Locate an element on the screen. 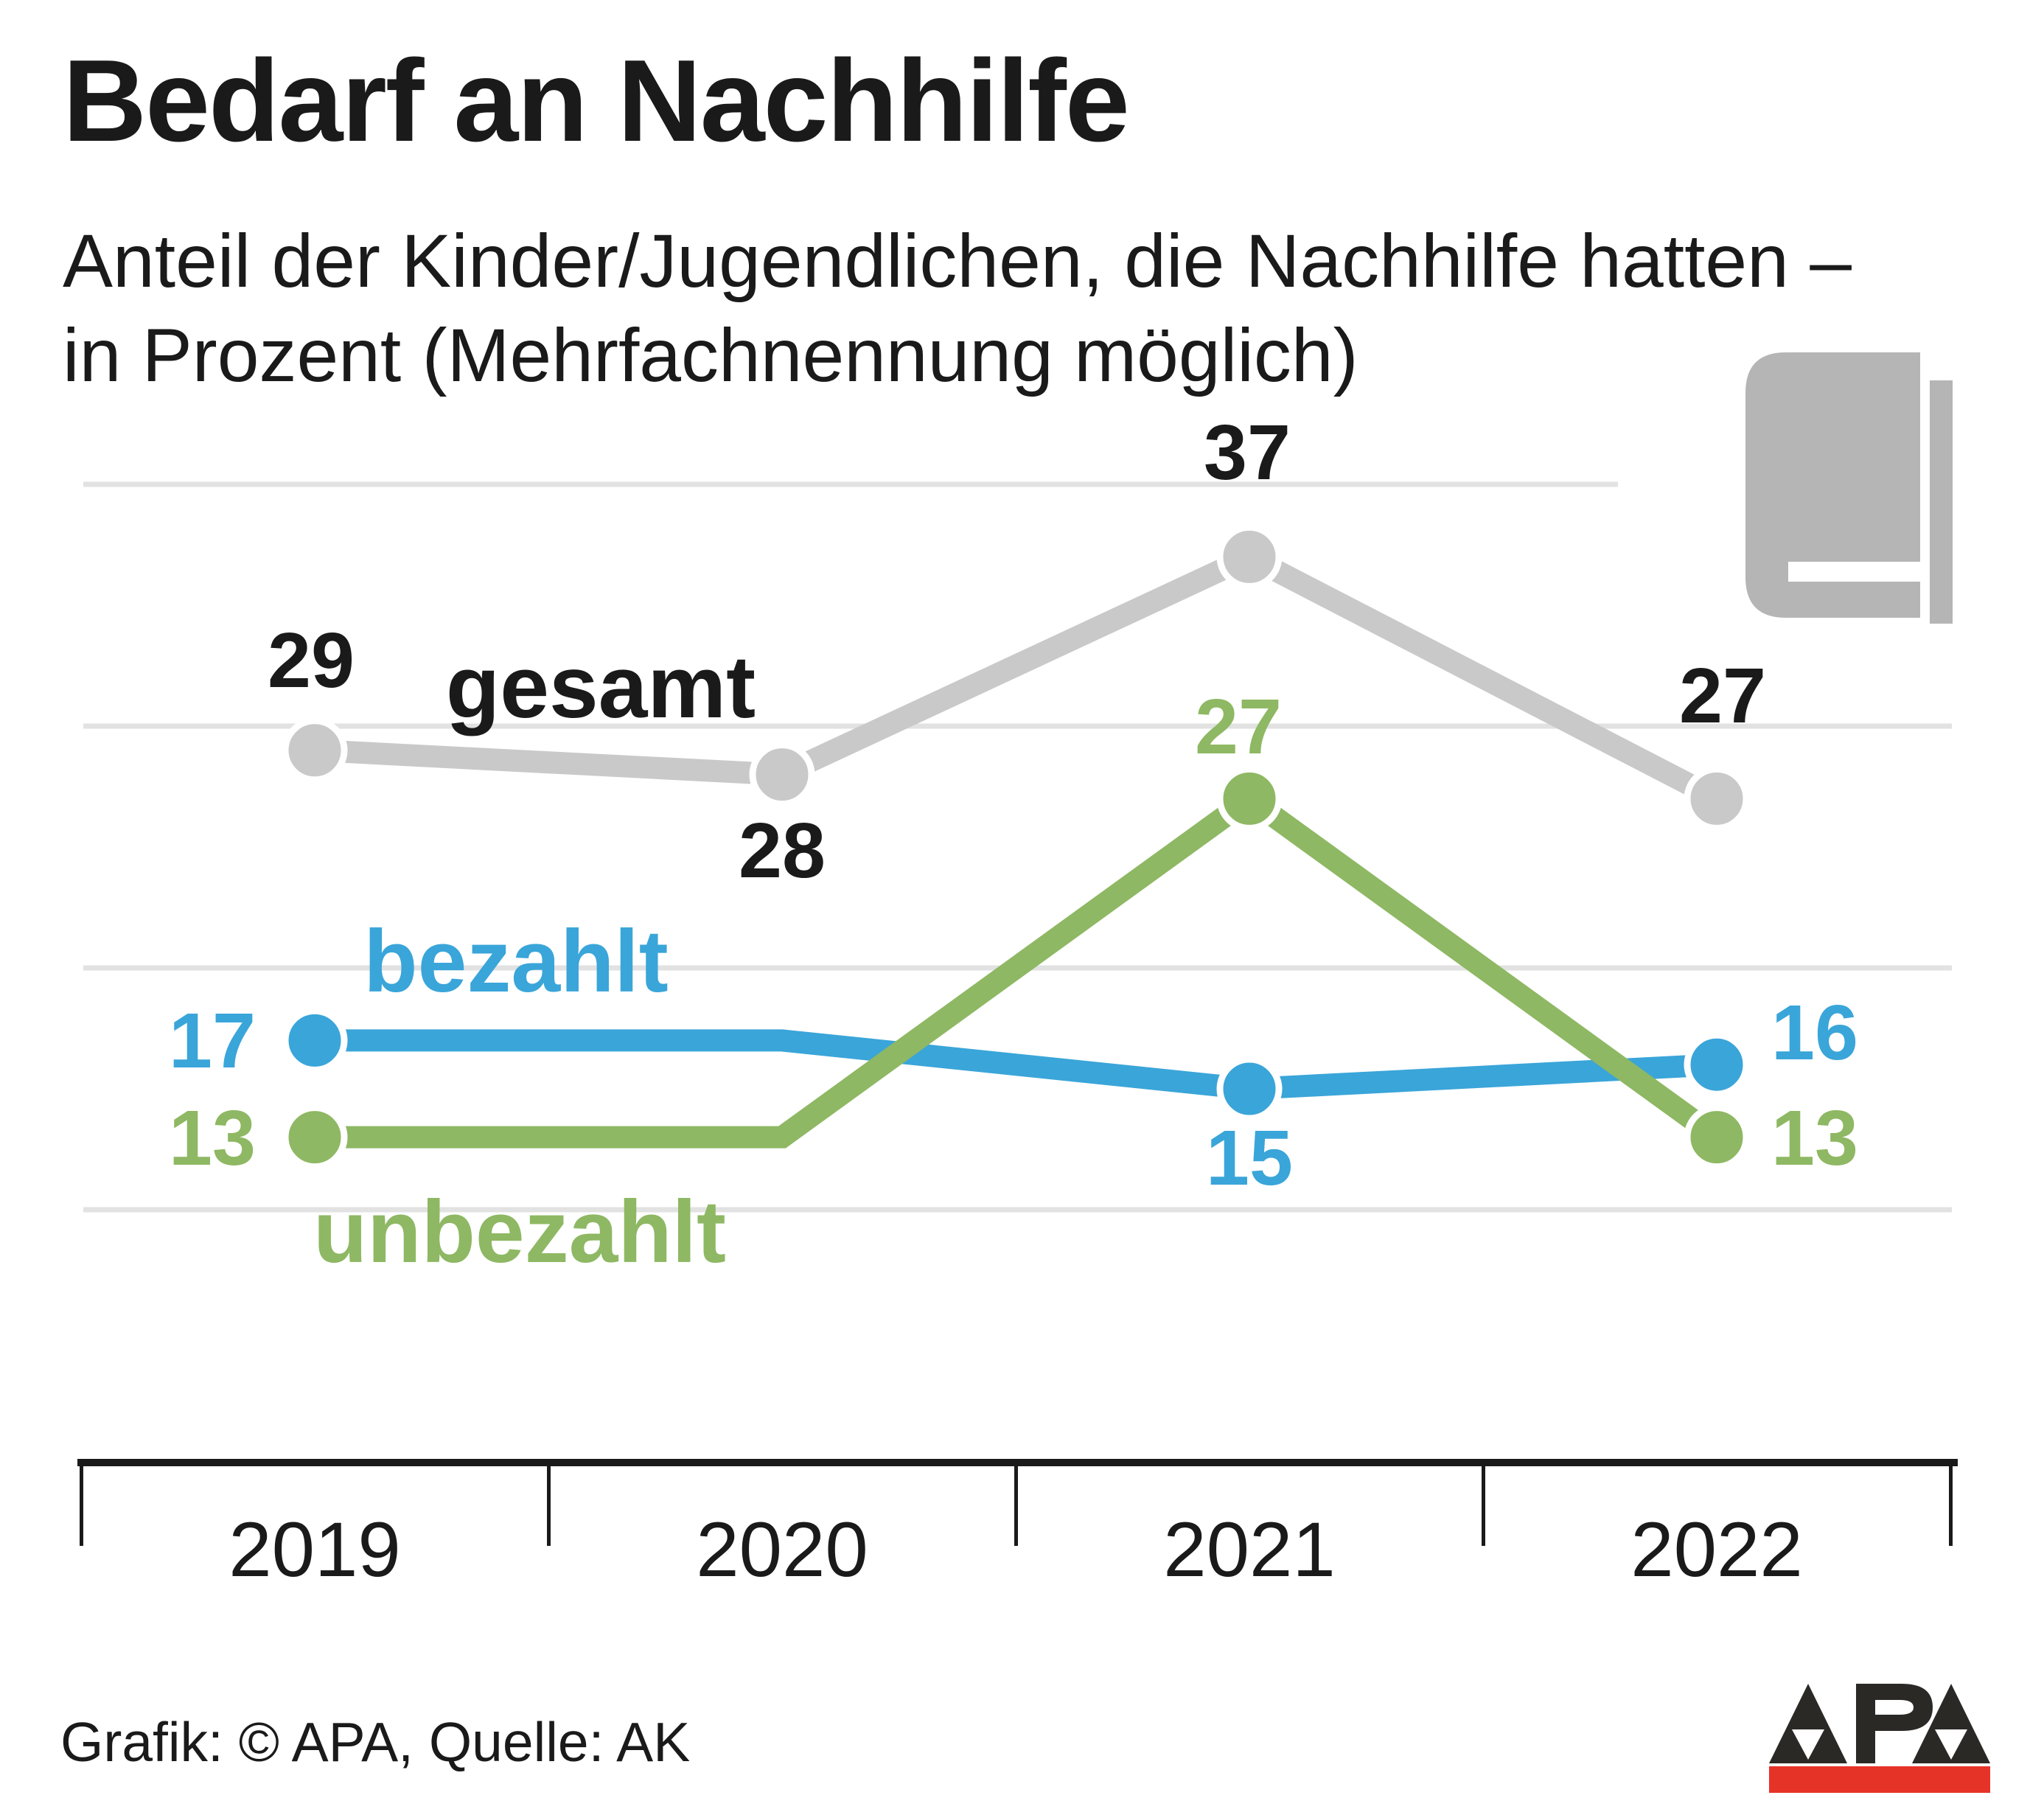 The width and height of the screenshot is (2044, 1812). value-label-unbezahlt-2019: 13 is located at coordinates (212, 1138).